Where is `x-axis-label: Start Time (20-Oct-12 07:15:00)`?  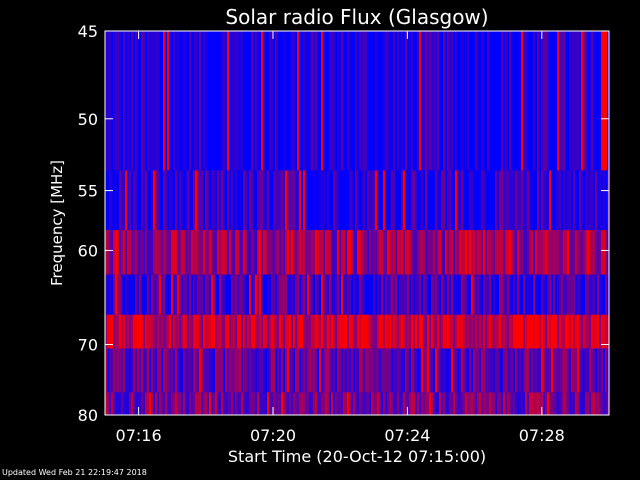
x-axis-label: Start Time (20-Oct-12 07:15:00) is located at coordinates (357, 456).